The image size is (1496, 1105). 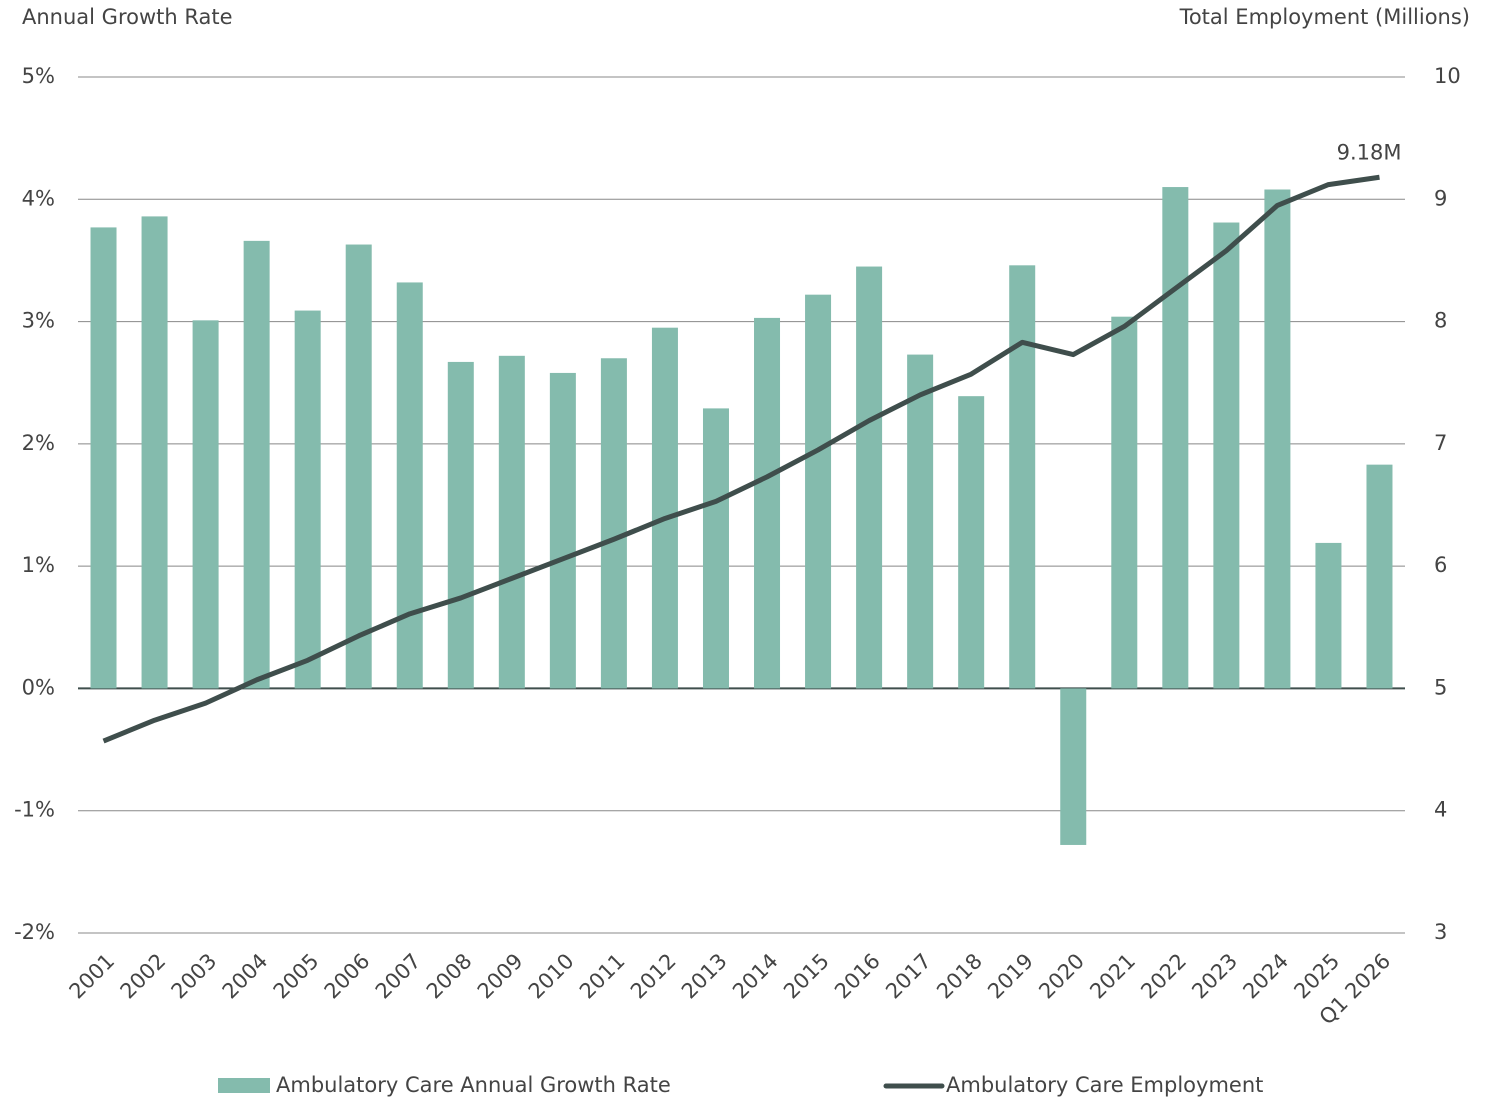 I want to click on y-tick-label: 0%, so click(x=38, y=687).